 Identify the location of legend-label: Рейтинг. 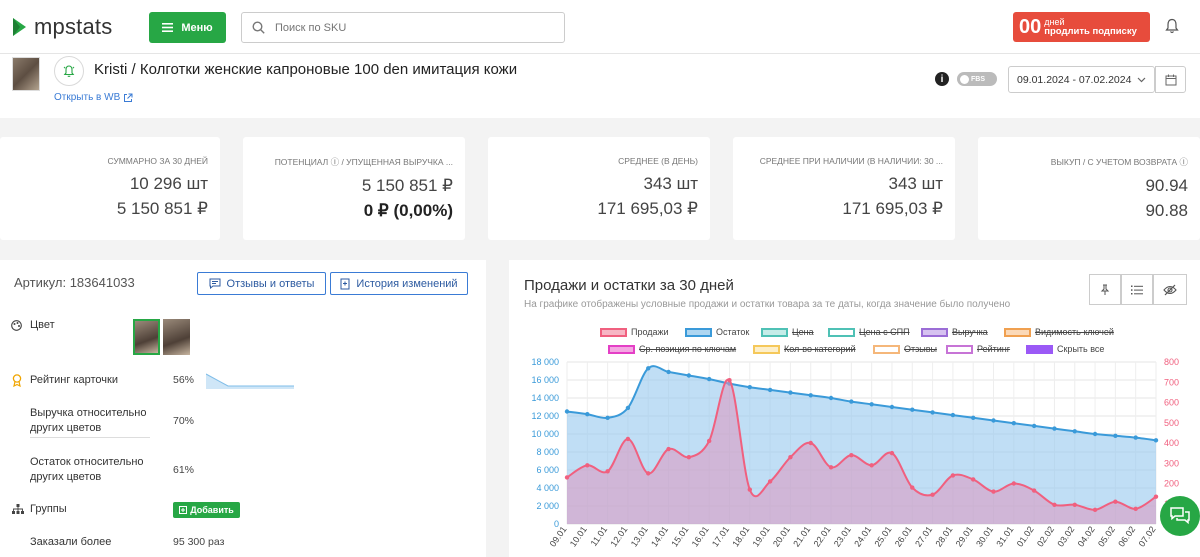
(994, 349).